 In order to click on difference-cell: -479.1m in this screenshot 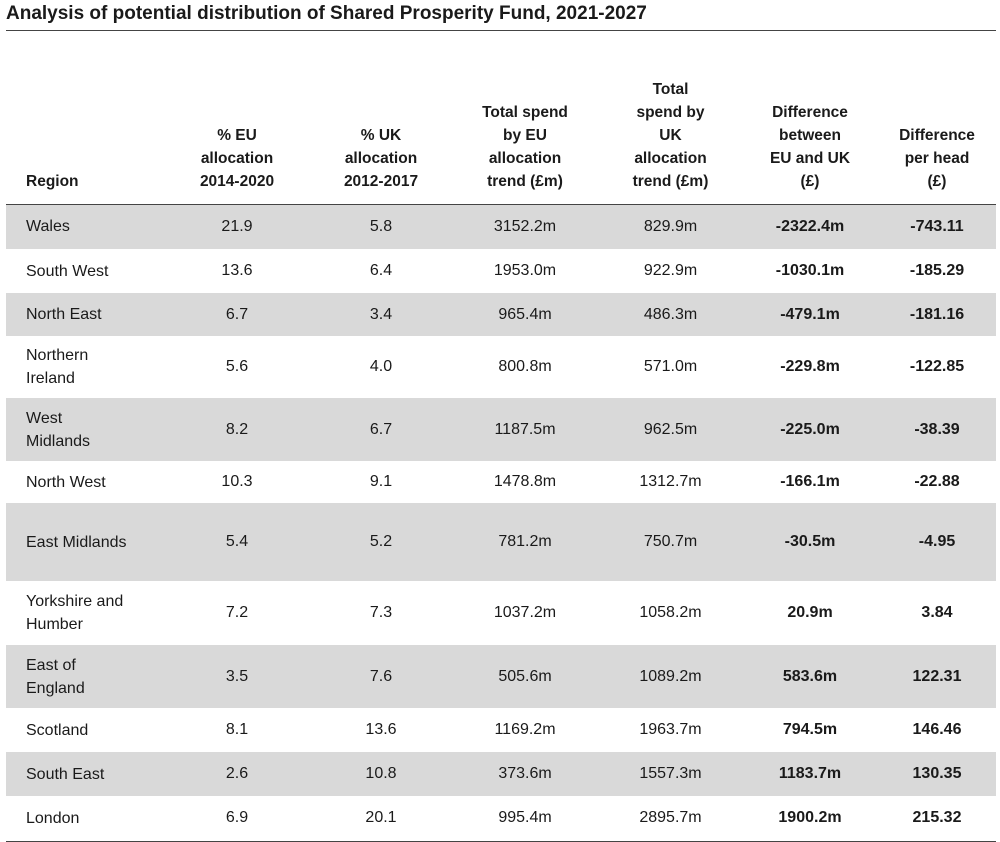, I will do `click(810, 314)`.